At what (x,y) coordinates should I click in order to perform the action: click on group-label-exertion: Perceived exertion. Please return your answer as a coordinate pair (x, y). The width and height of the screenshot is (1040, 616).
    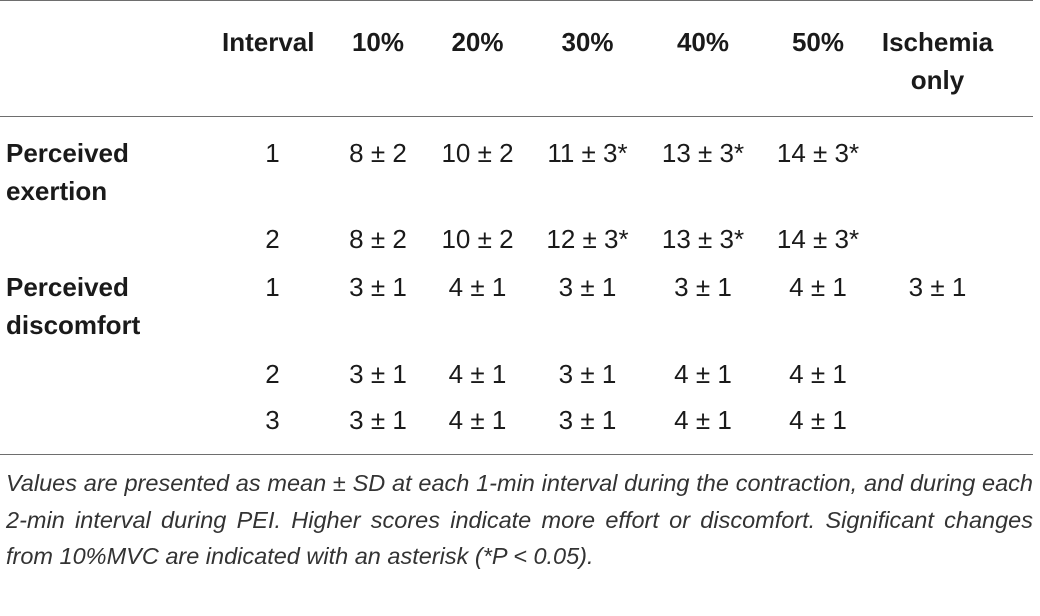
    Looking at the image, I should click on (67, 172).